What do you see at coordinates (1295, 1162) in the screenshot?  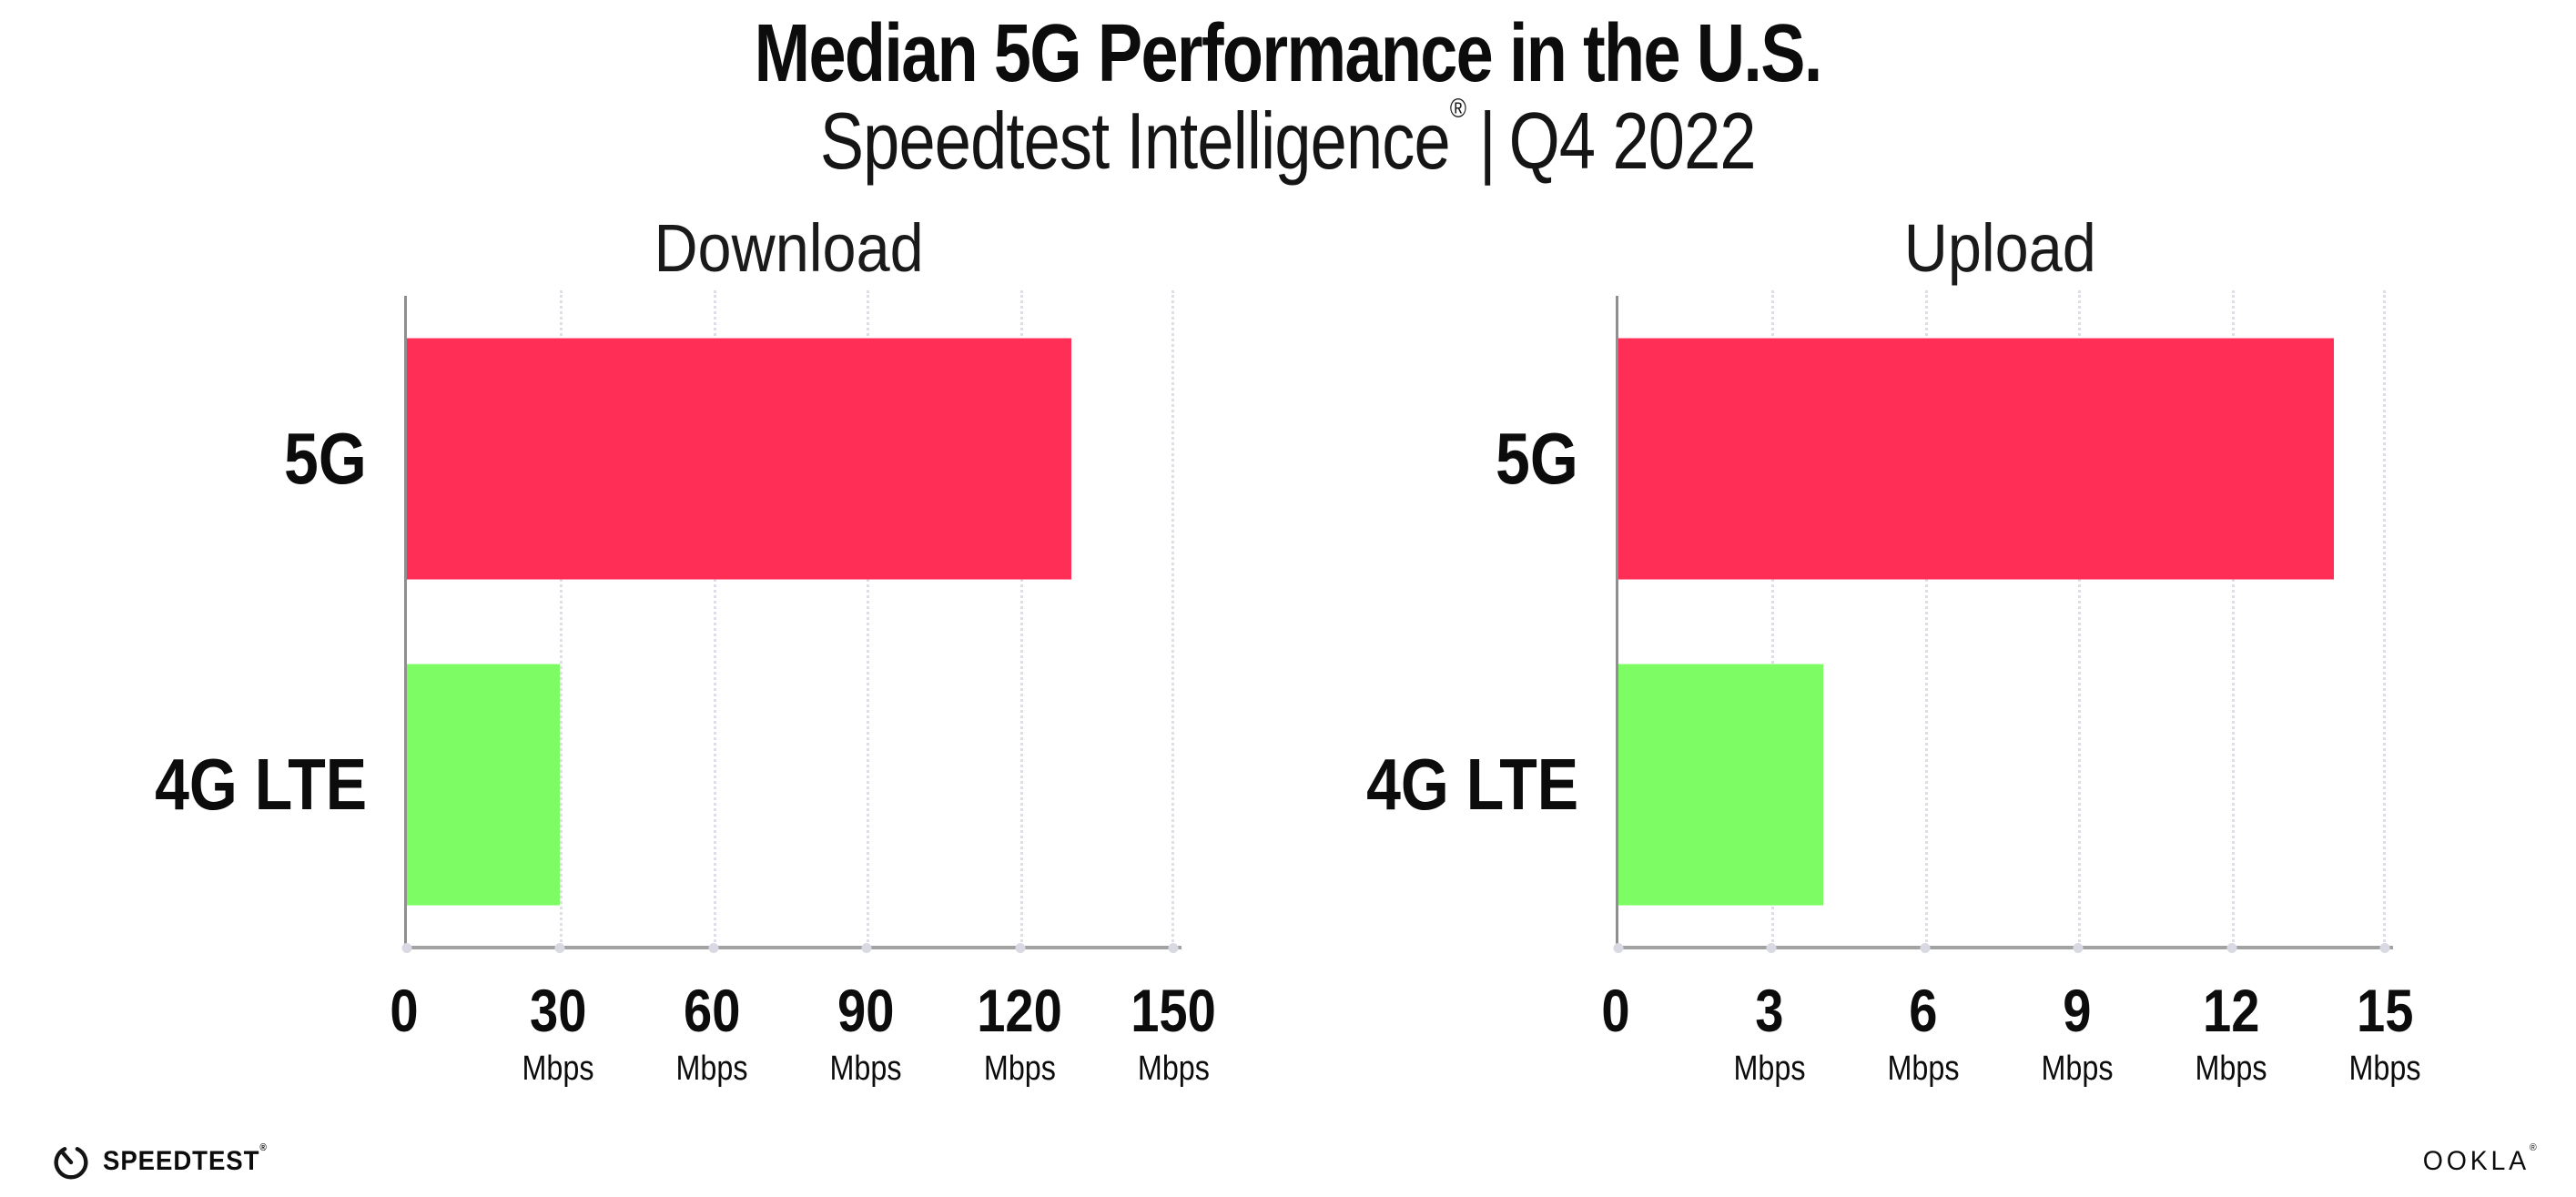 I see `footer: SPEEDTEST® OOKLA®` at bounding box center [1295, 1162].